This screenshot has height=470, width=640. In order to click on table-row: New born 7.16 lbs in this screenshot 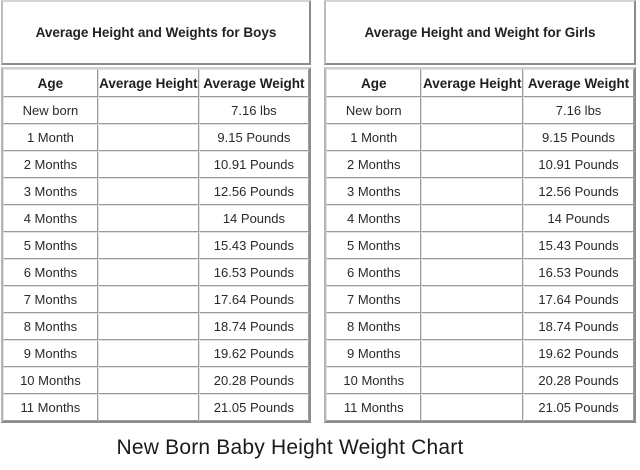, I will do `click(156, 110)`.